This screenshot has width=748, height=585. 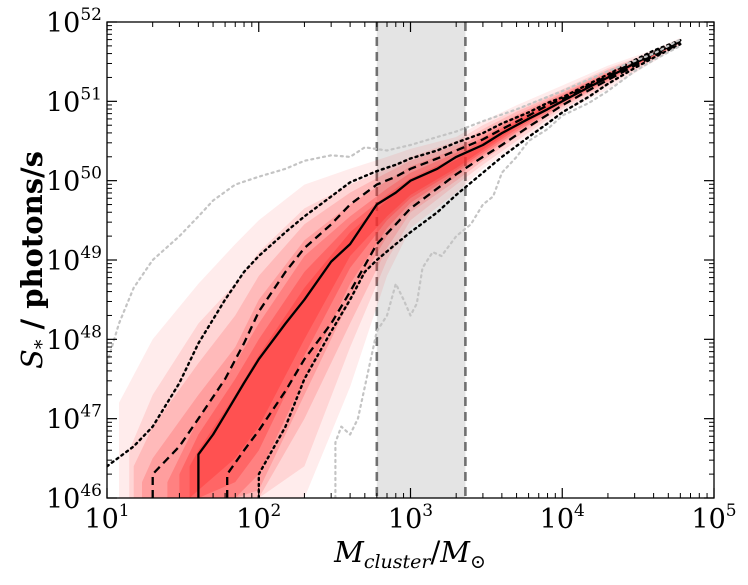 I want to click on y-axis-label: S* / photons/s, so click(x=34, y=260).